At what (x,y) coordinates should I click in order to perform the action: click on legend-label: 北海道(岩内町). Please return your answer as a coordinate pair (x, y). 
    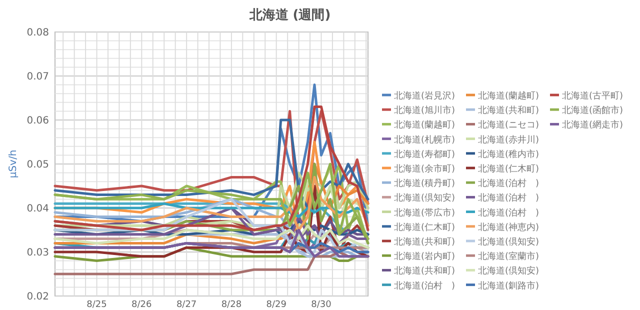
    Looking at the image, I should click on (425, 256).